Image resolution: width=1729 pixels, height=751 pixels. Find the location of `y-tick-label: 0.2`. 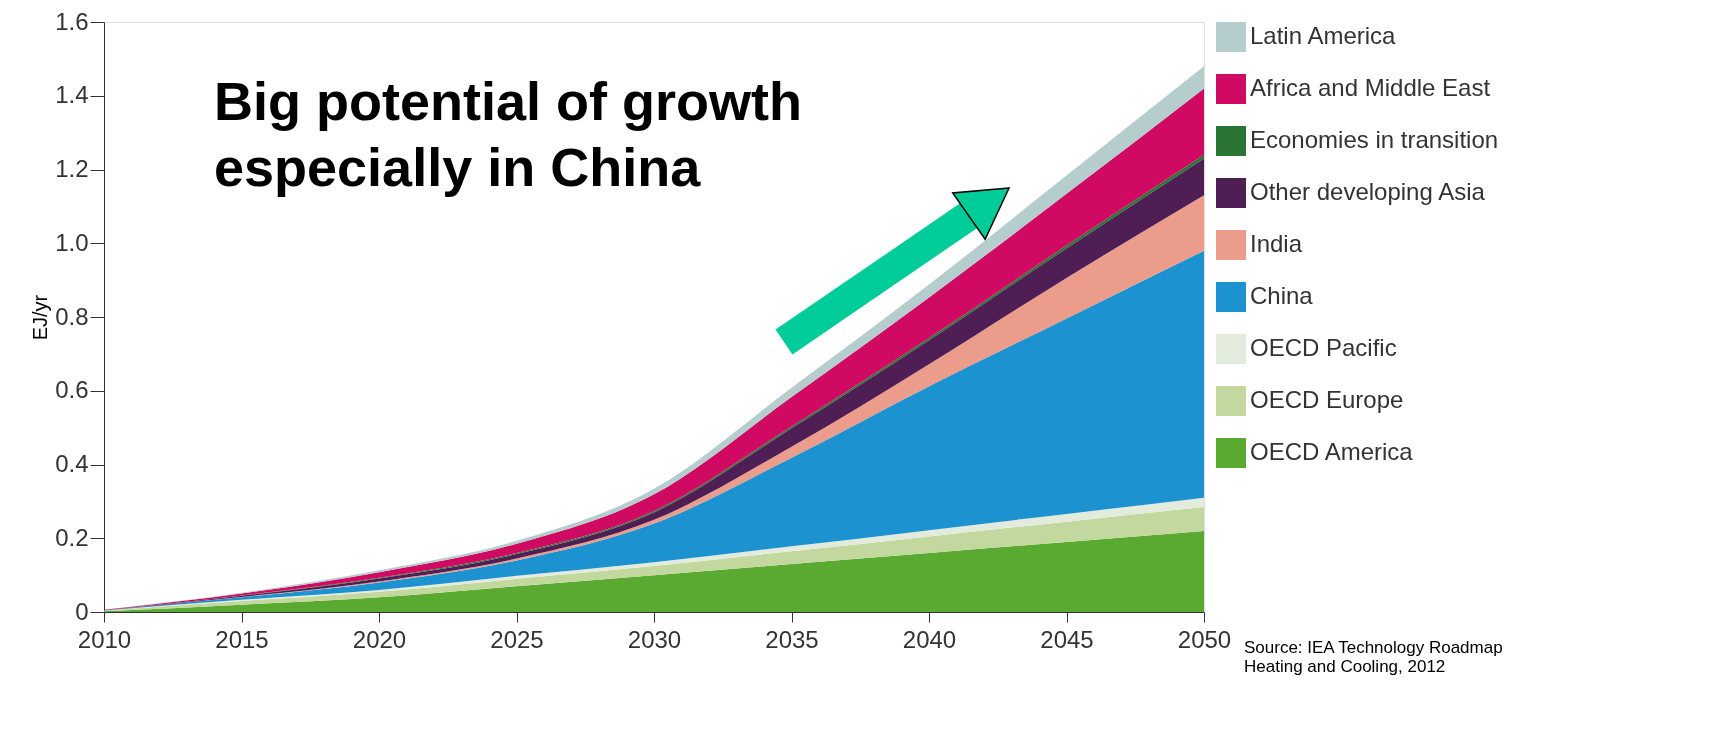

y-tick-label: 0.2 is located at coordinates (72, 537).